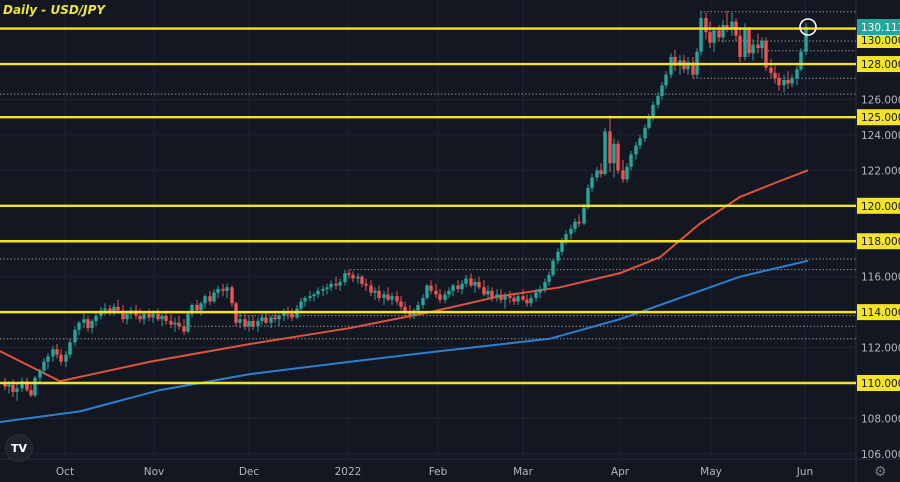 The height and width of the screenshot is (482, 900). Describe the element at coordinates (880, 471) in the screenshot. I see `gear-icon: ⚙` at that location.